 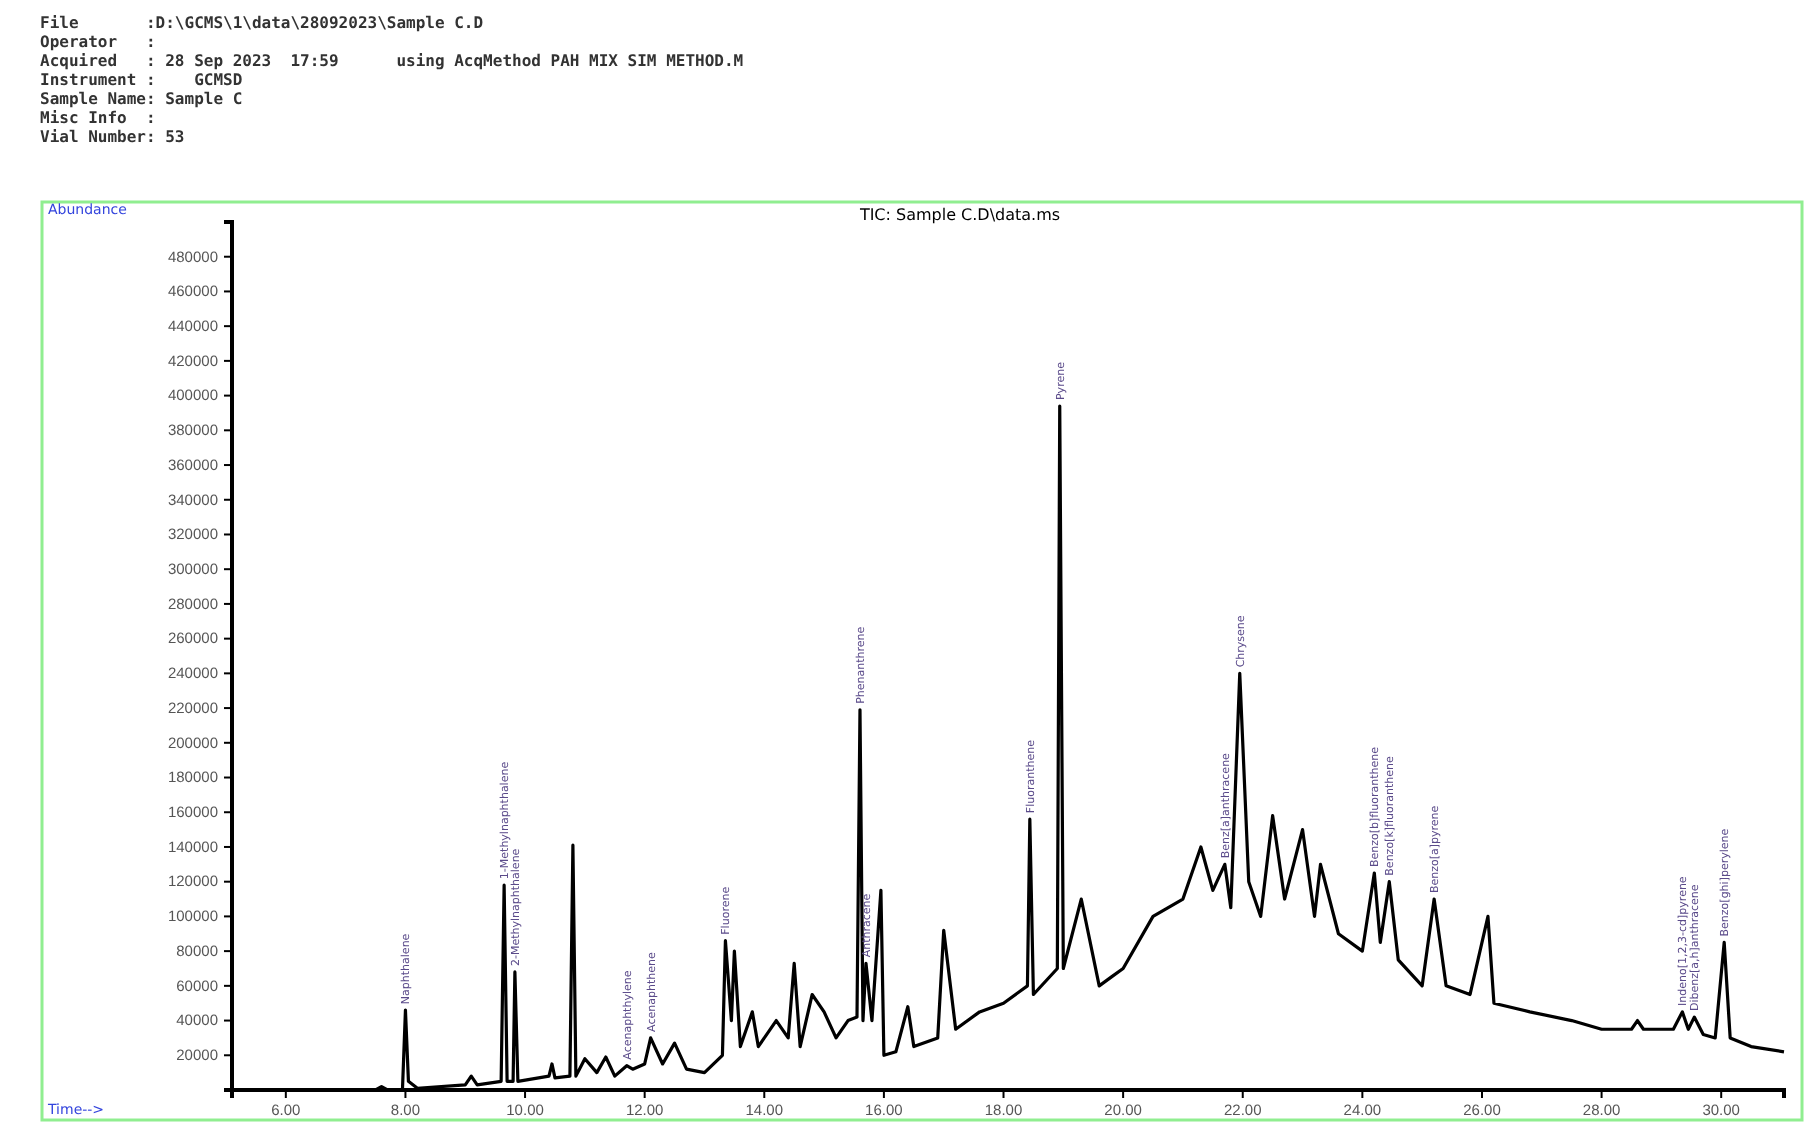 What do you see at coordinates (959, 215) in the screenshot?
I see `chart-title: TIC: Sample C.D\data.ms` at bounding box center [959, 215].